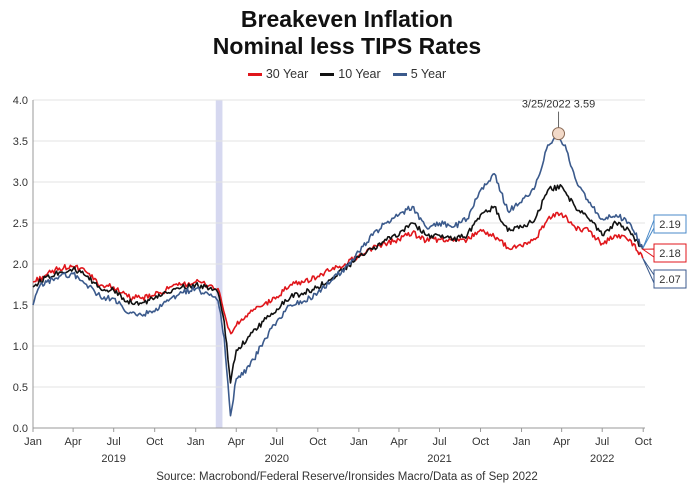 This screenshot has width=694, height=489. What do you see at coordinates (359, 74) in the screenshot?
I see `legend-label-10-year: 10 Year` at bounding box center [359, 74].